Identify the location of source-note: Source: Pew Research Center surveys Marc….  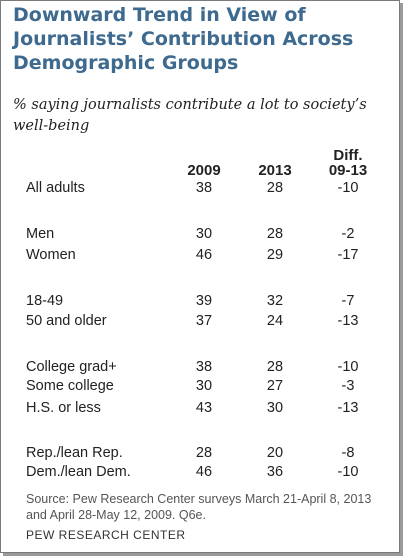
(199, 507).